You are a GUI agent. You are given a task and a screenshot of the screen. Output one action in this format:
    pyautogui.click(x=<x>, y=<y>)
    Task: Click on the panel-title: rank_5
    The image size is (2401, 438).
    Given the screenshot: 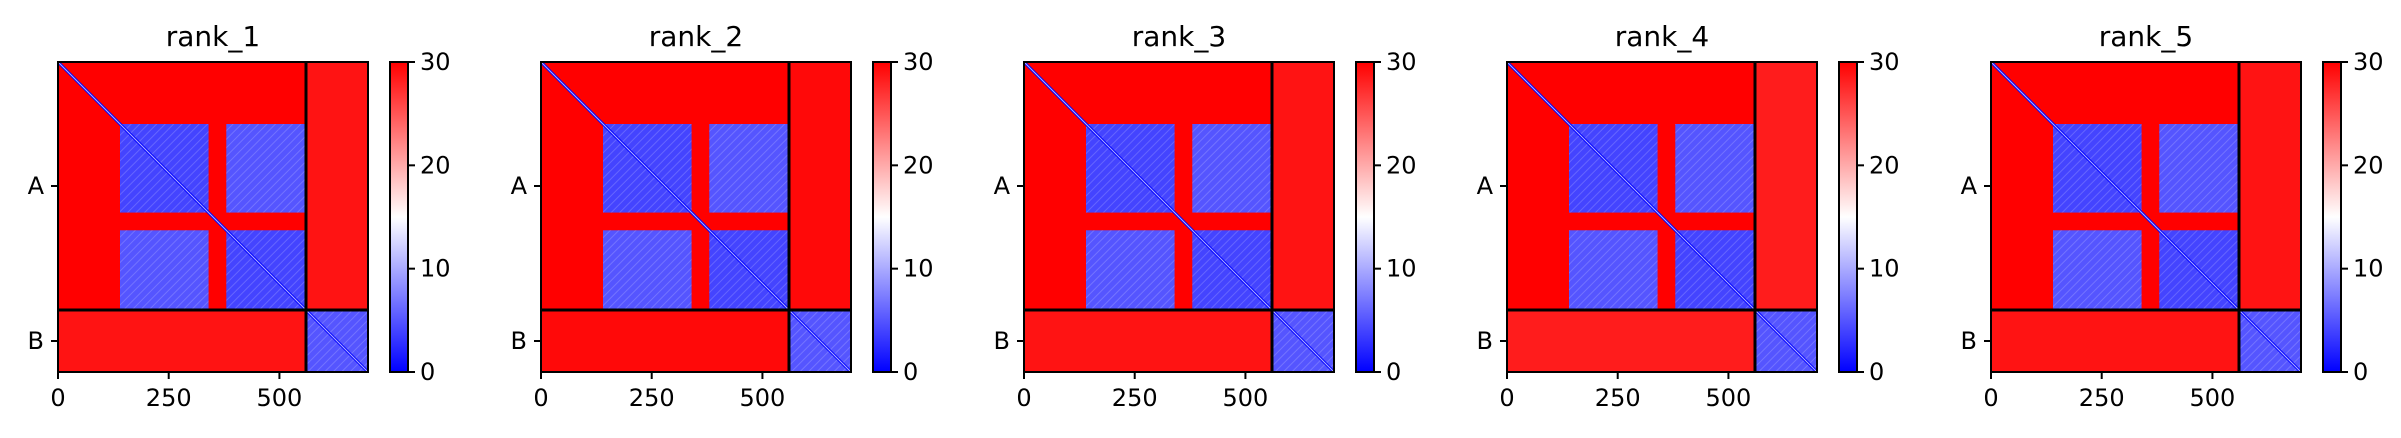 What is the action you would take?
    pyautogui.click(x=2146, y=36)
    